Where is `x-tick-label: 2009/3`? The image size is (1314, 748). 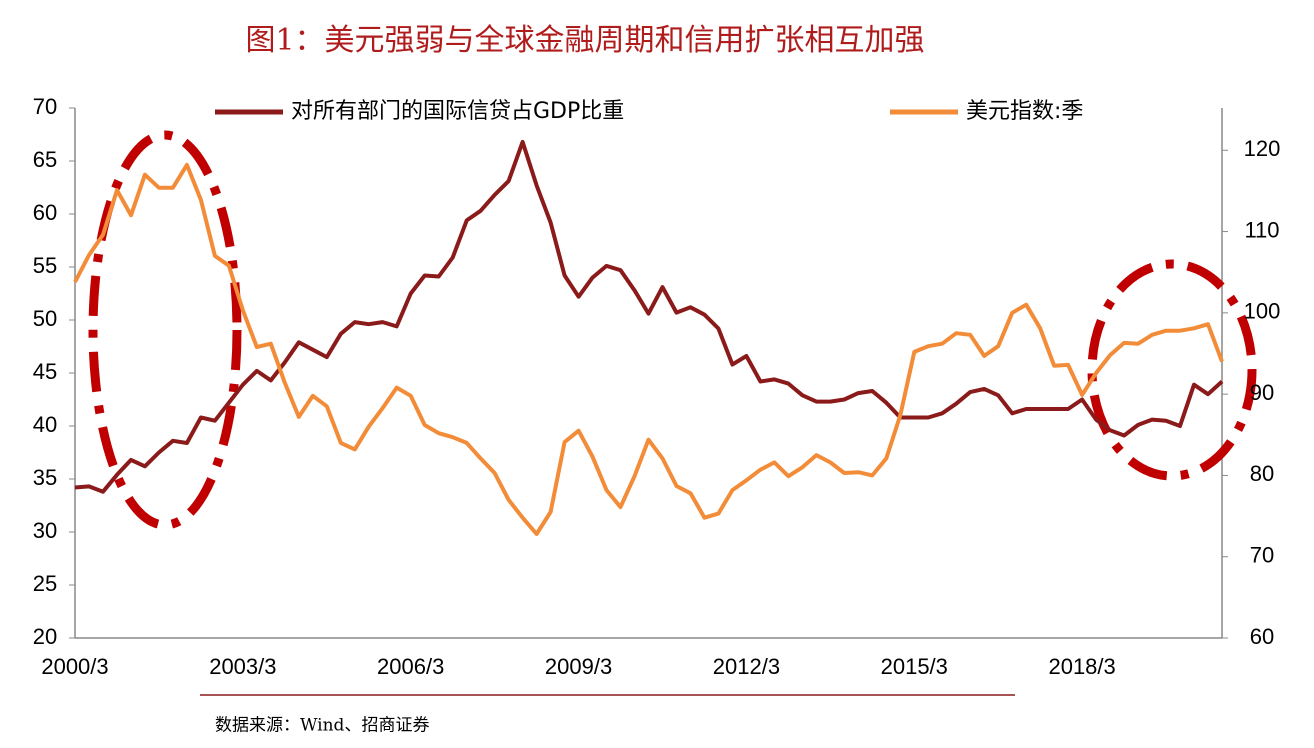 x-tick-label: 2009/3 is located at coordinates (578, 666).